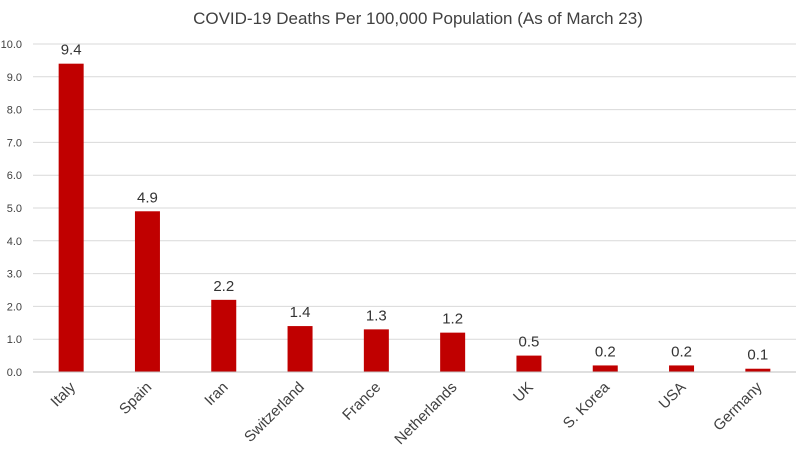 This screenshot has height=459, width=800. Describe the element at coordinates (673, 396) in the screenshot. I see `x-category-label: USA` at that location.